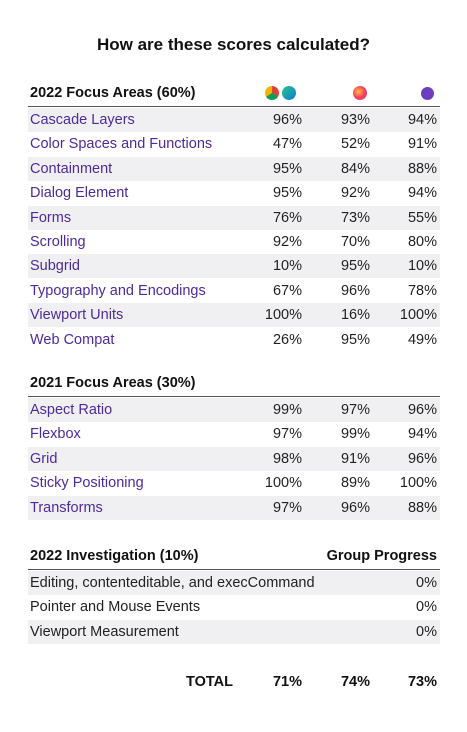 The width and height of the screenshot is (467, 732). Describe the element at coordinates (113, 93) in the screenshot. I see `section-title: 2022 Focus Areas (60%)` at that location.